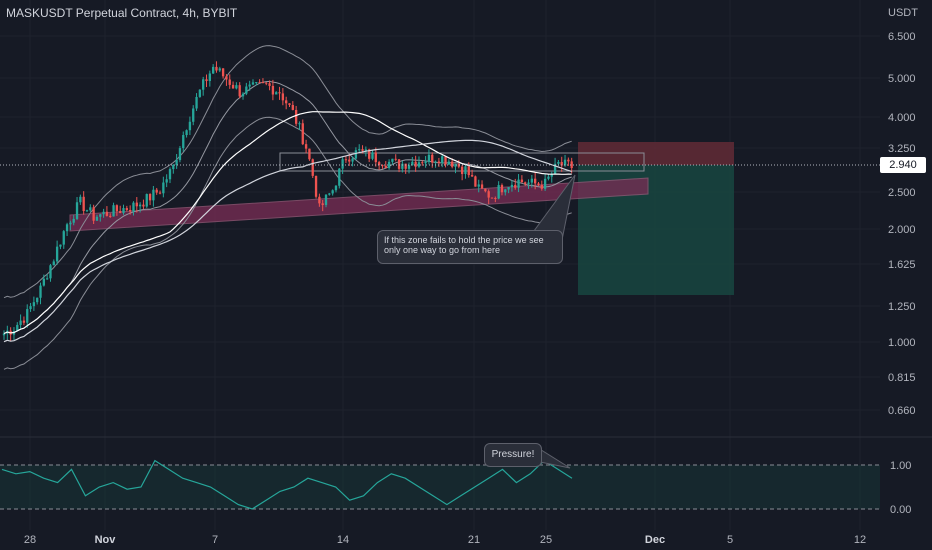 Image resolution: width=932 pixels, height=550 pixels. Describe the element at coordinates (902, 343) in the screenshot. I see `price-tick-label: 1.000` at that location.